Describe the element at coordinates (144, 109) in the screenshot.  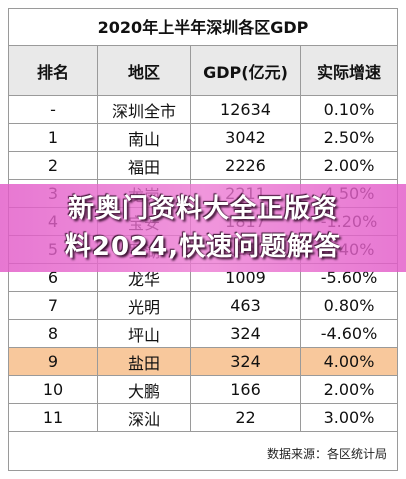
I see `table-cell: 深圳全市` at that location.